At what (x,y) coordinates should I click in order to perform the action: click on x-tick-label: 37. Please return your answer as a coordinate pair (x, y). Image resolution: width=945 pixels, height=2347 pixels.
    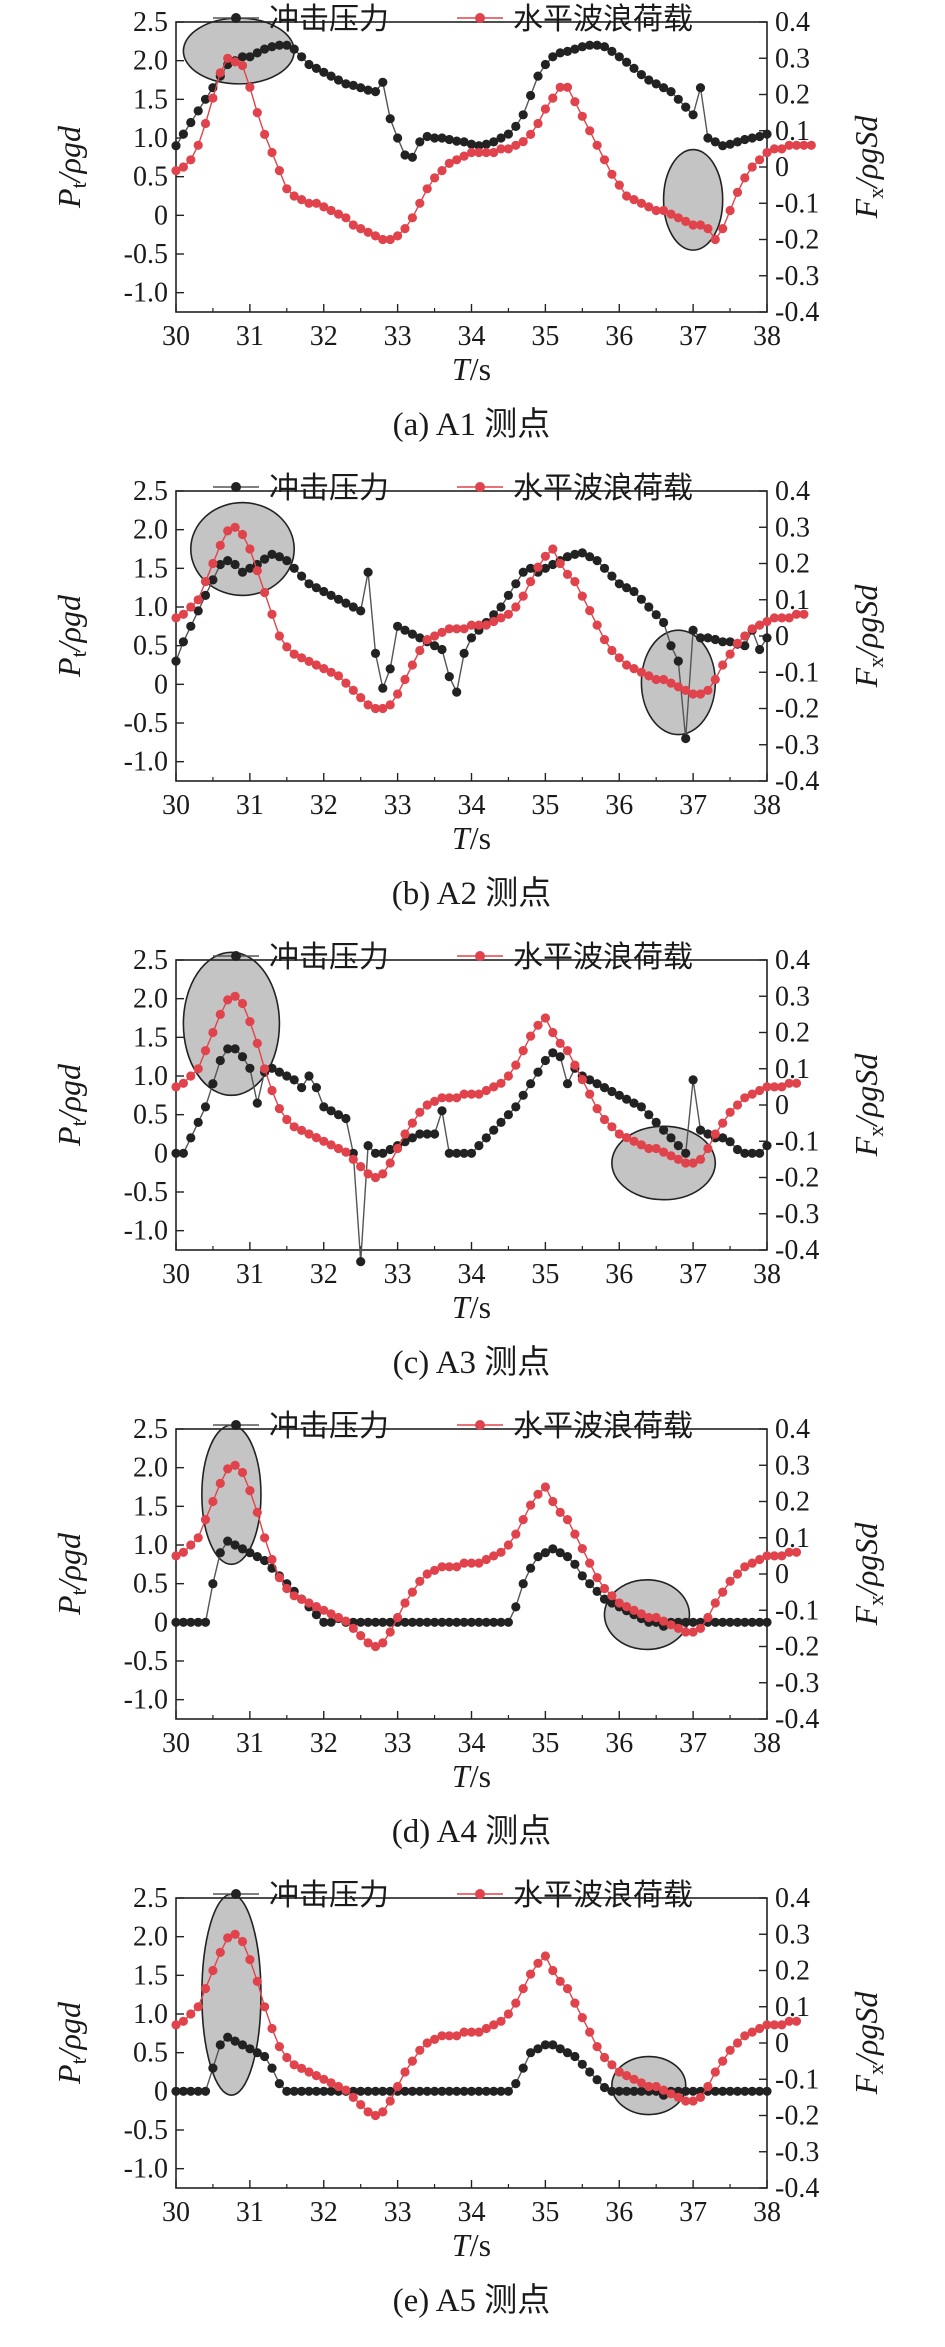
    Looking at the image, I should click on (693, 2212).